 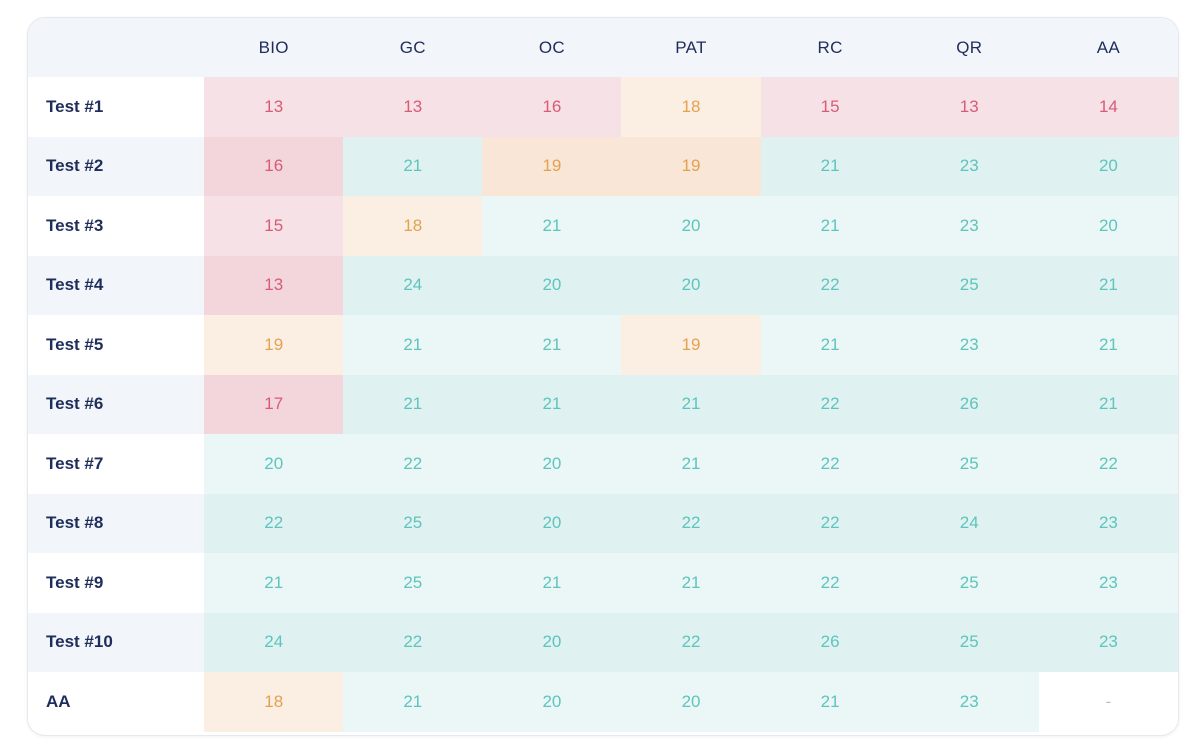 I want to click on row-label: Test #7, so click(x=116, y=464).